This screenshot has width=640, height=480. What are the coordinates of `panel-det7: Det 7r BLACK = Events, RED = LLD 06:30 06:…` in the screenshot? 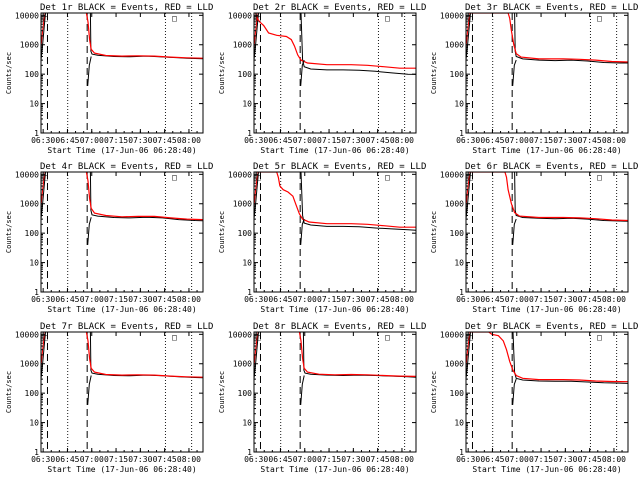 It's located at (109, 398).